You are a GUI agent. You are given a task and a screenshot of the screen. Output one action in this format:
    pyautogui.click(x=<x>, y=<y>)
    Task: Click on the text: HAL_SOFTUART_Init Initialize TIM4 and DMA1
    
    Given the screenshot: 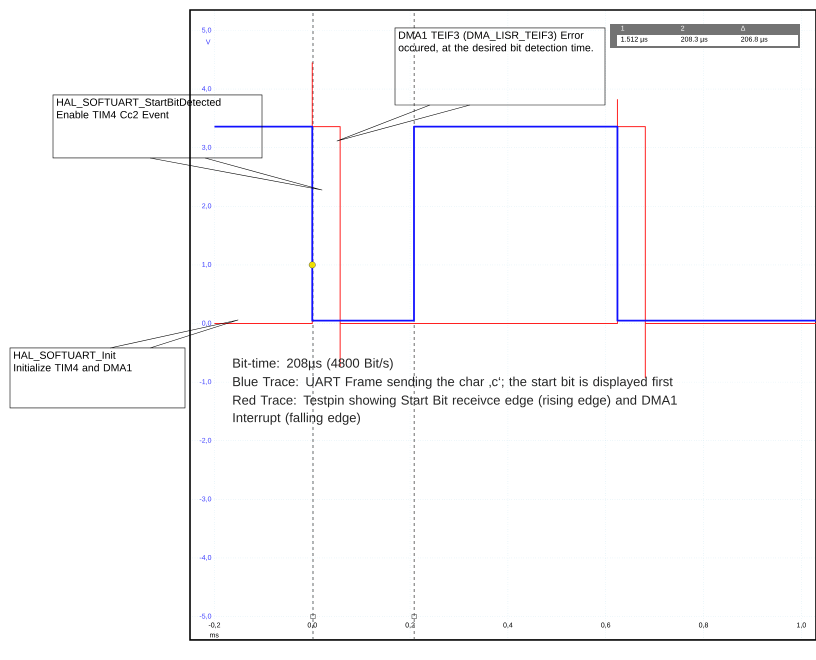 What is the action you would take?
    pyautogui.click(x=73, y=361)
    